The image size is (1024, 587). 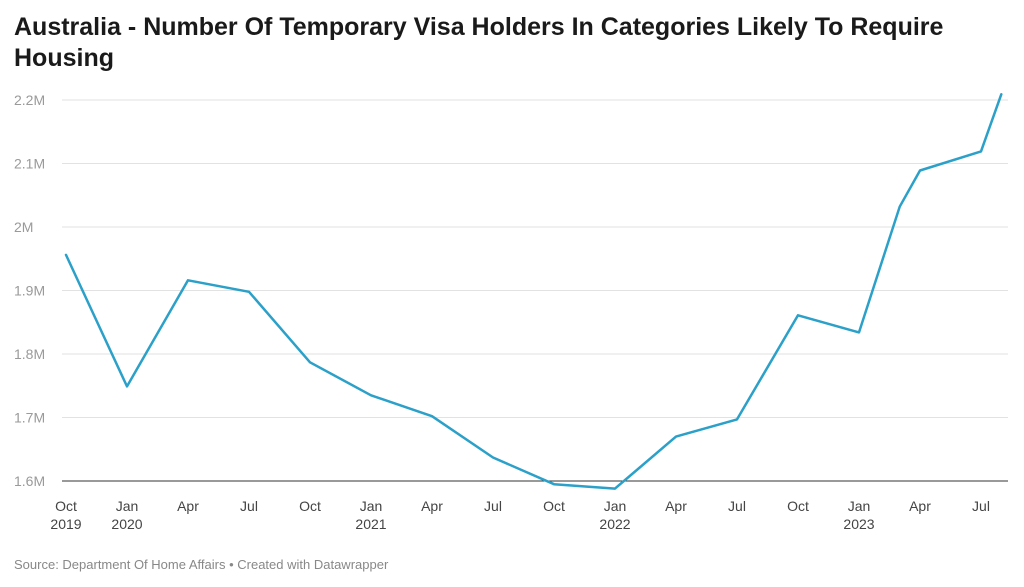 What do you see at coordinates (29, 481) in the screenshot?
I see `y-tick-label: 1.6M` at bounding box center [29, 481].